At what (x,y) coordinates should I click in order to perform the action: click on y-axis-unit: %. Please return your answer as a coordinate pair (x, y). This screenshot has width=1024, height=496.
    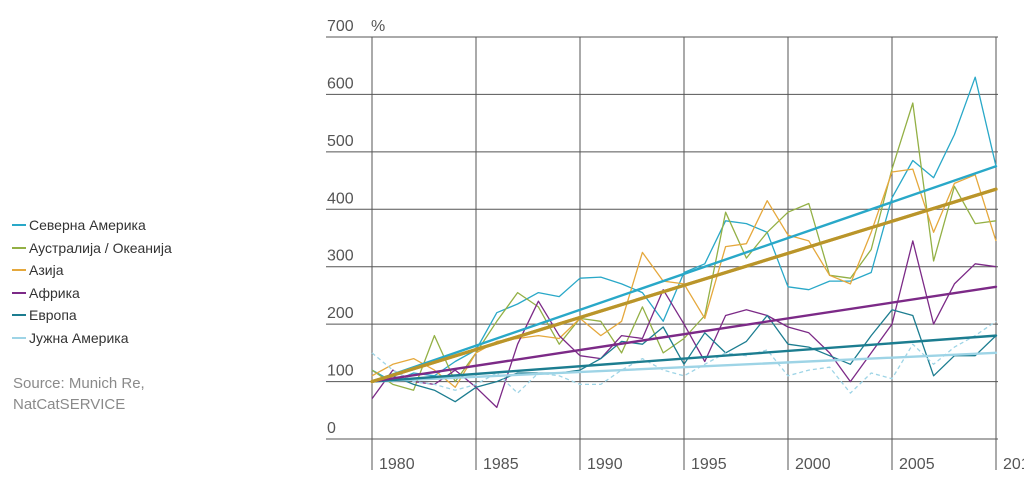
    Looking at the image, I should click on (378, 26).